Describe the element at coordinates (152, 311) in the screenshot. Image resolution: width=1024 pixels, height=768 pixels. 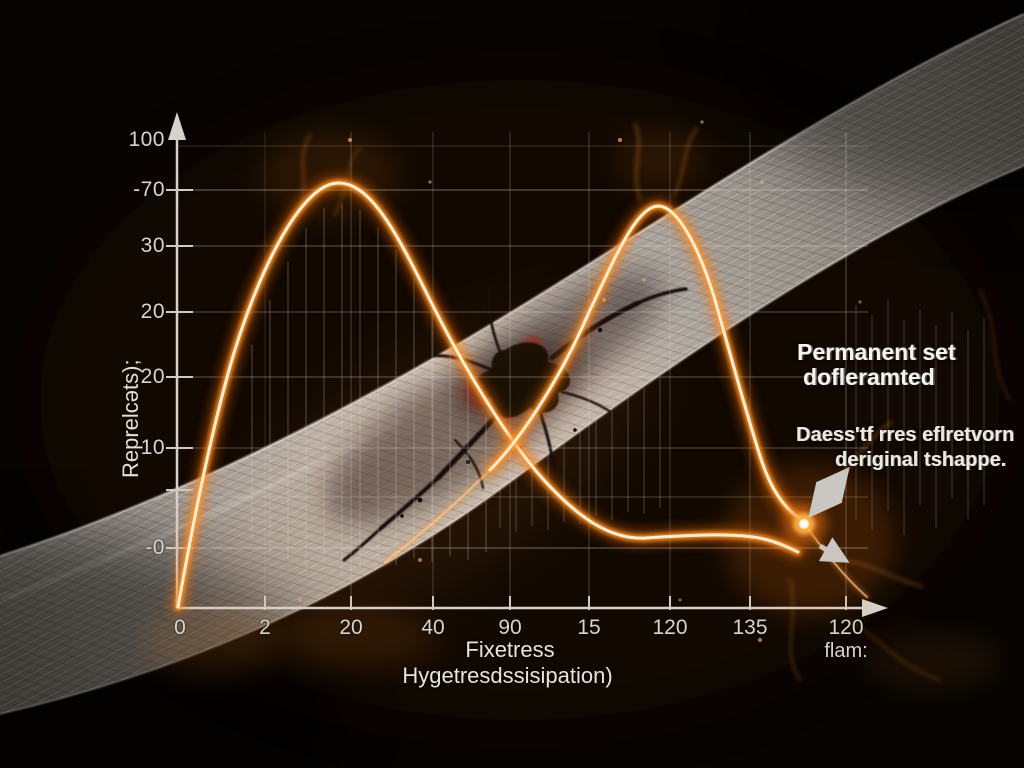
I see `y-tick-20a: 20` at that location.